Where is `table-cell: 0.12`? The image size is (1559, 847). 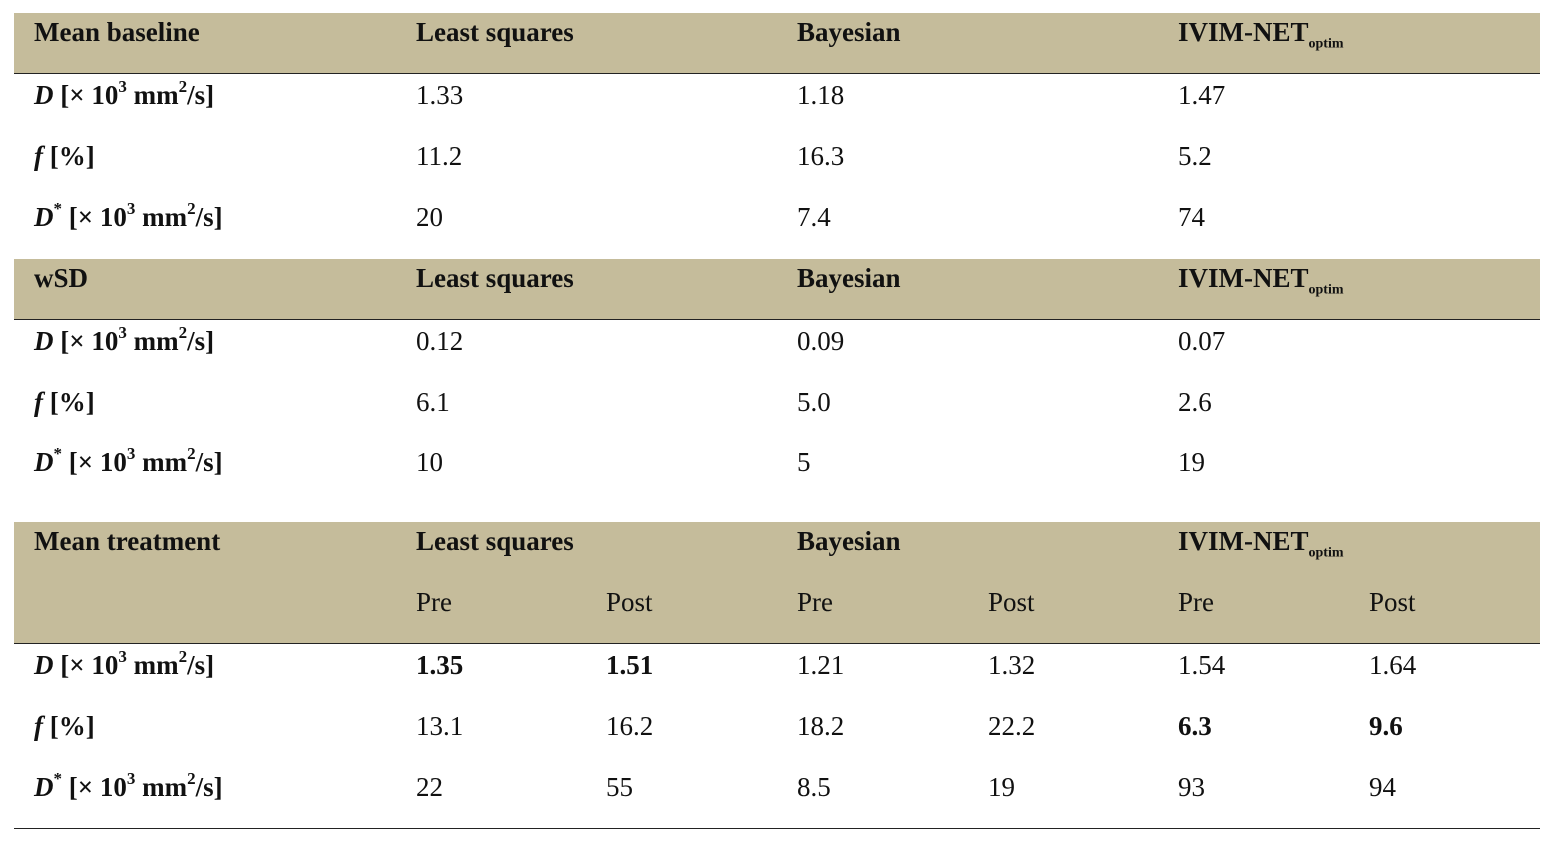 table-cell: 0.12 is located at coordinates (440, 341).